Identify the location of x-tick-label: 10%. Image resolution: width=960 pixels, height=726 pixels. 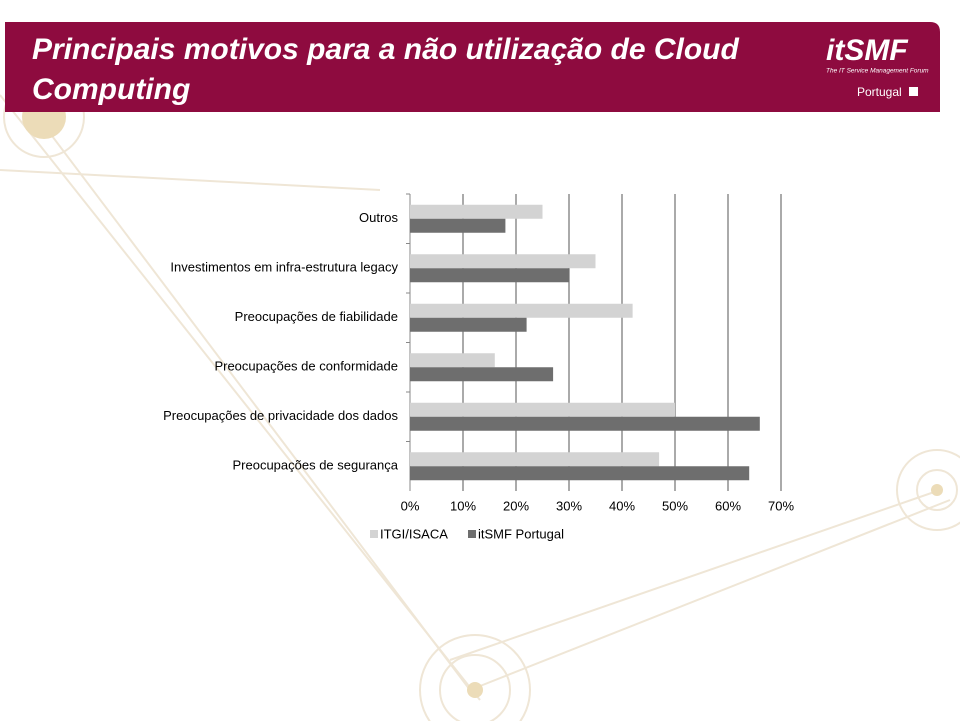
(463, 505).